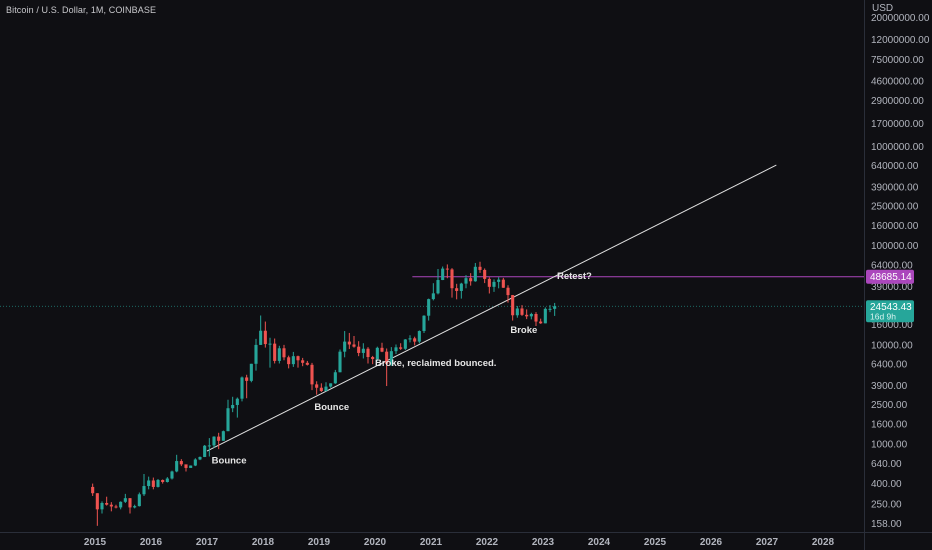 This screenshot has width=932, height=550. I want to click on price-tick-label: 158.00, so click(886, 524).